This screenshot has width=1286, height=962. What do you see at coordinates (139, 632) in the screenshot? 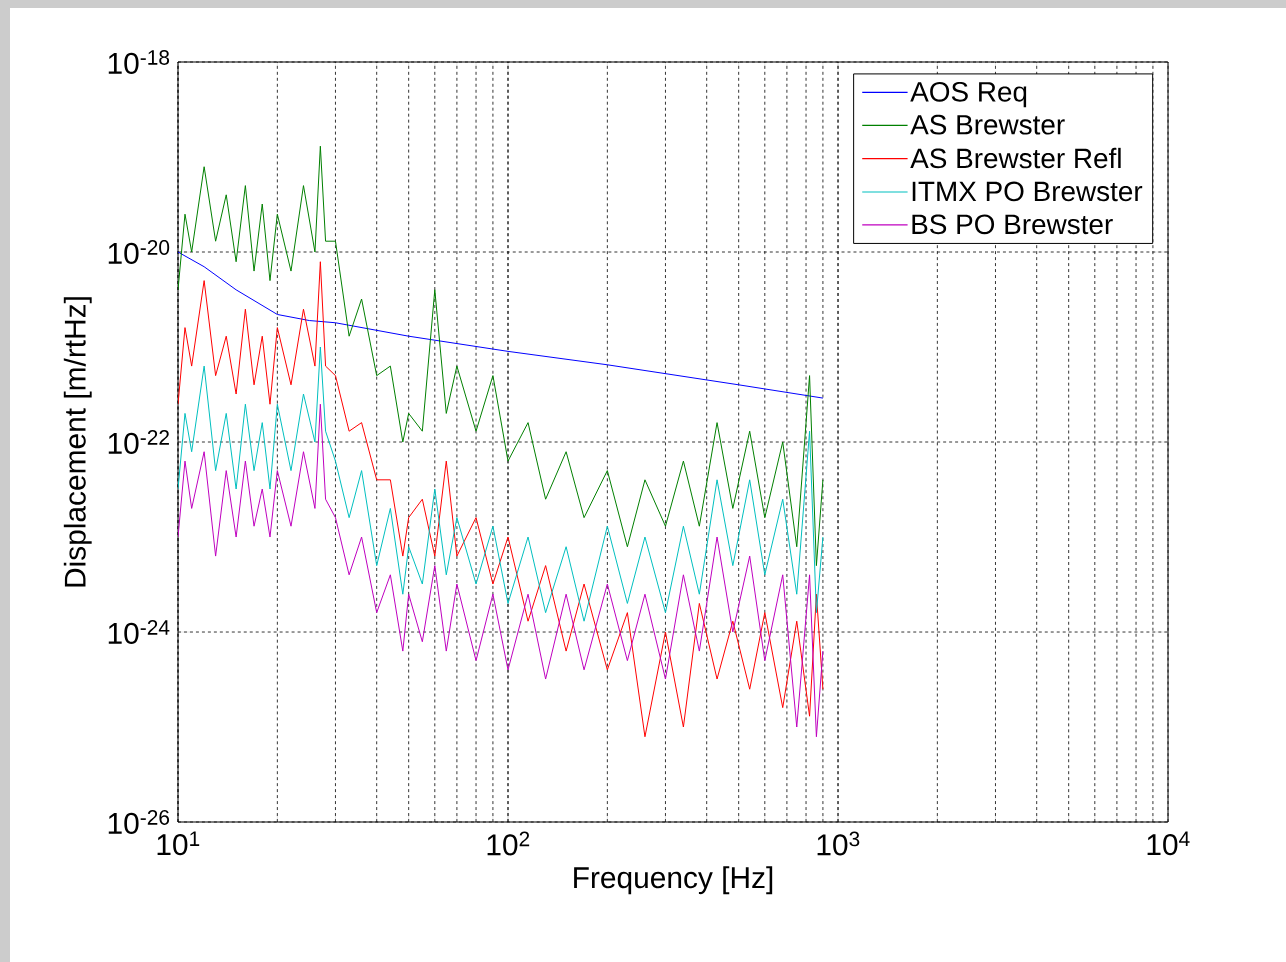
I see `y-tick-label: 10$^{-24}$` at bounding box center [139, 632].